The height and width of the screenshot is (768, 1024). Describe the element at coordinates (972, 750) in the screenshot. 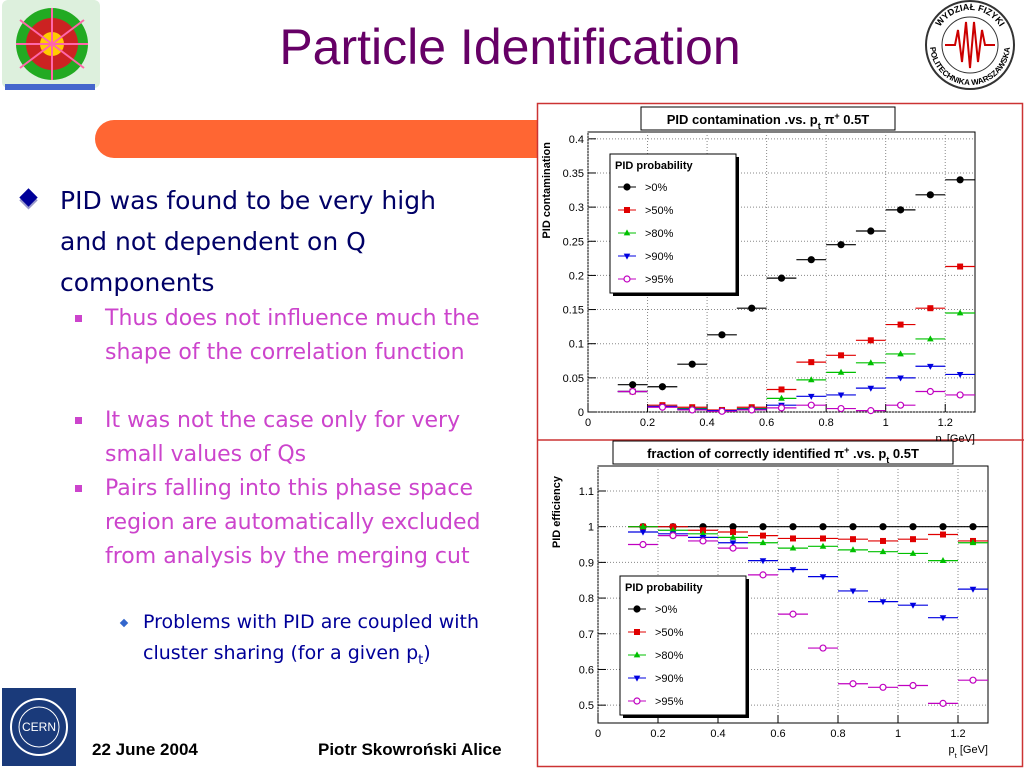

I see `text-part: [GeV]` at that location.